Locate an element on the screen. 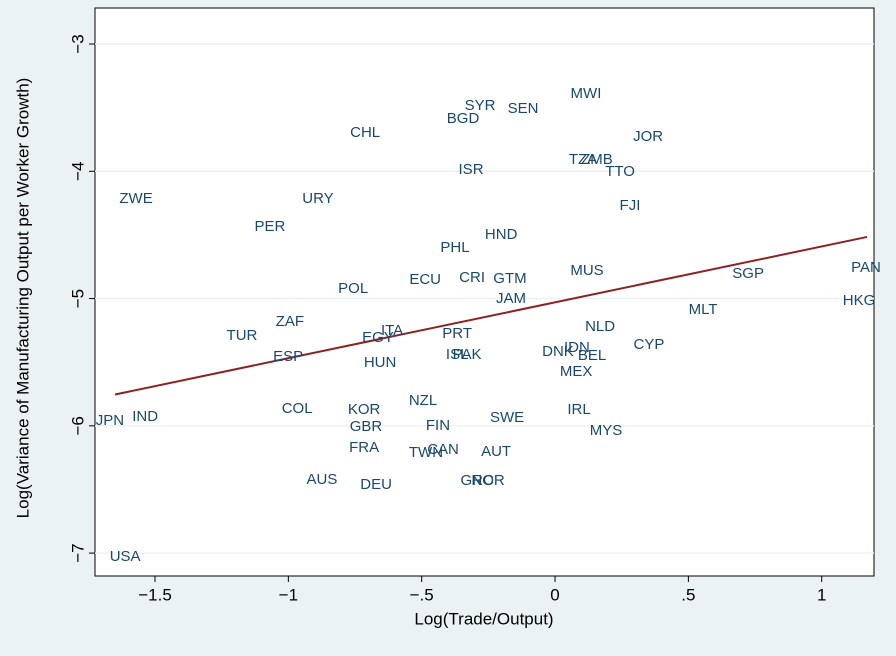 This screenshot has width=896, height=656. point-label: ESP is located at coordinates (288, 356).